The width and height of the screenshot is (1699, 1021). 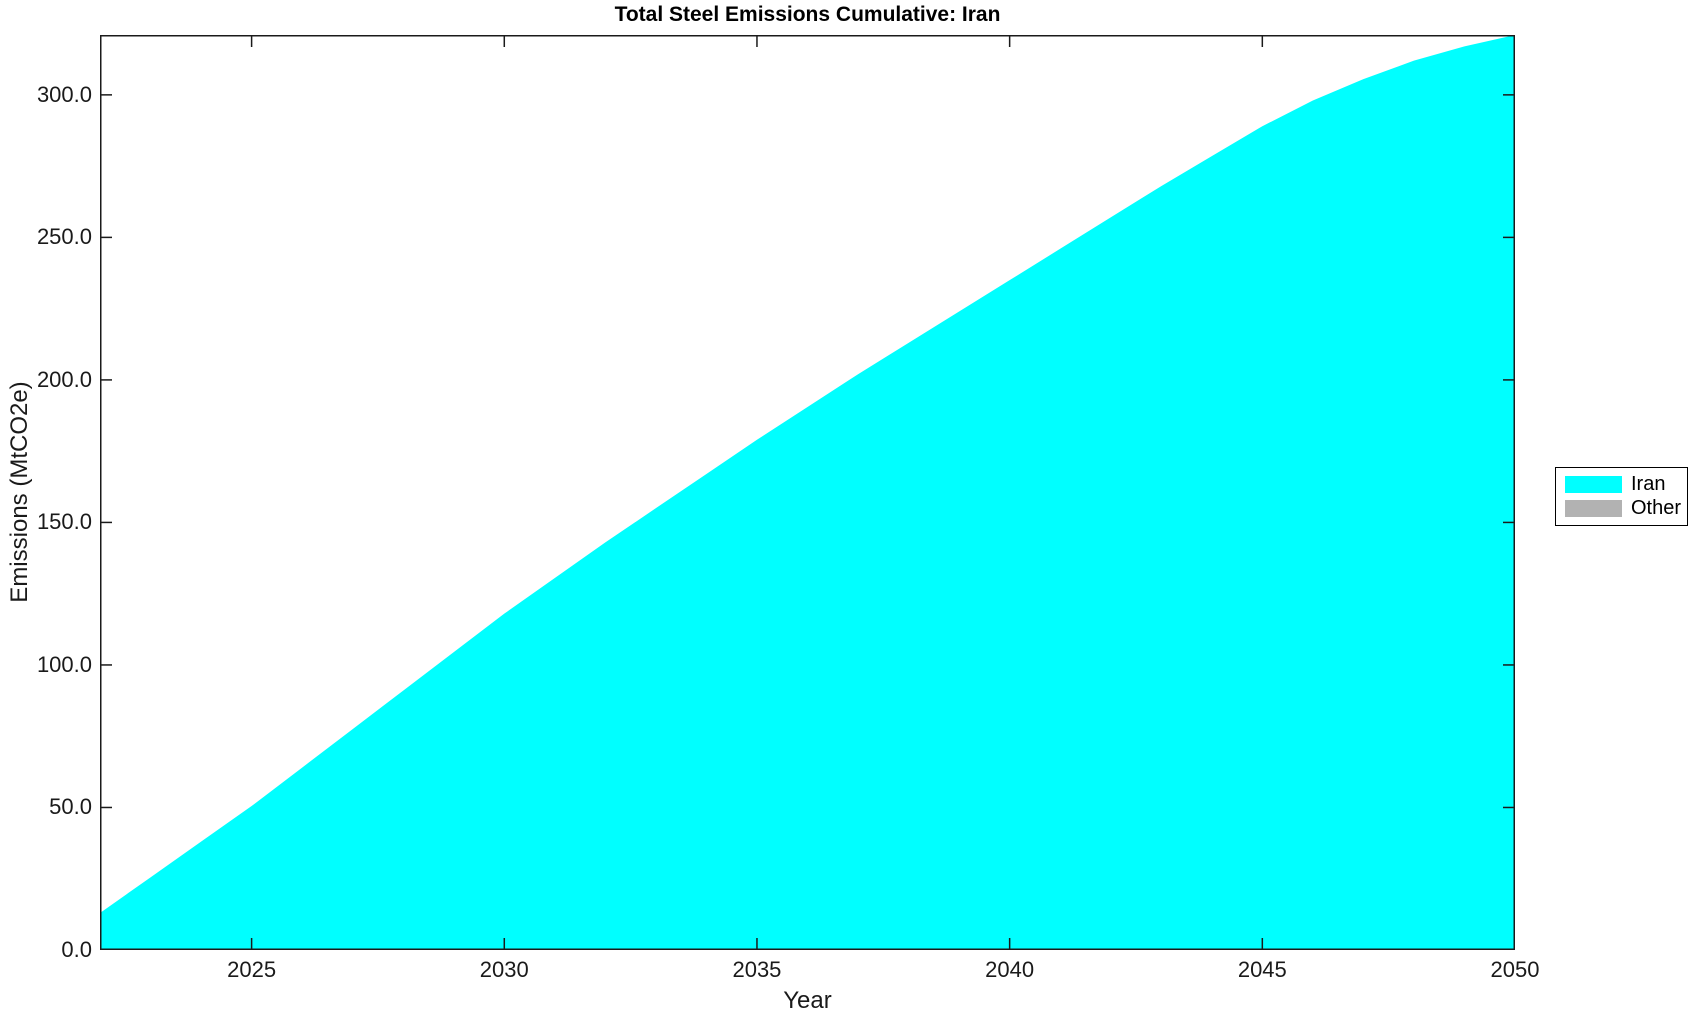 I want to click on y-tick-label: 100.0, so click(x=64, y=664).